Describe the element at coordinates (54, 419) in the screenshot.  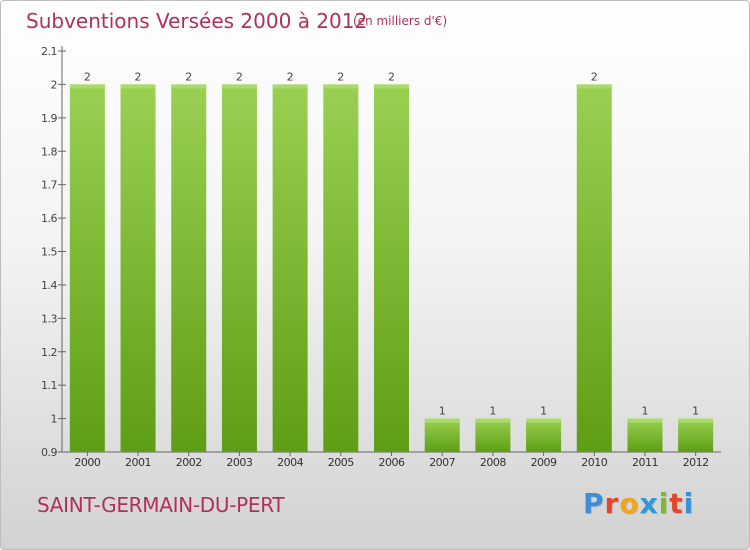
I see `y-tick-label: 1` at that location.